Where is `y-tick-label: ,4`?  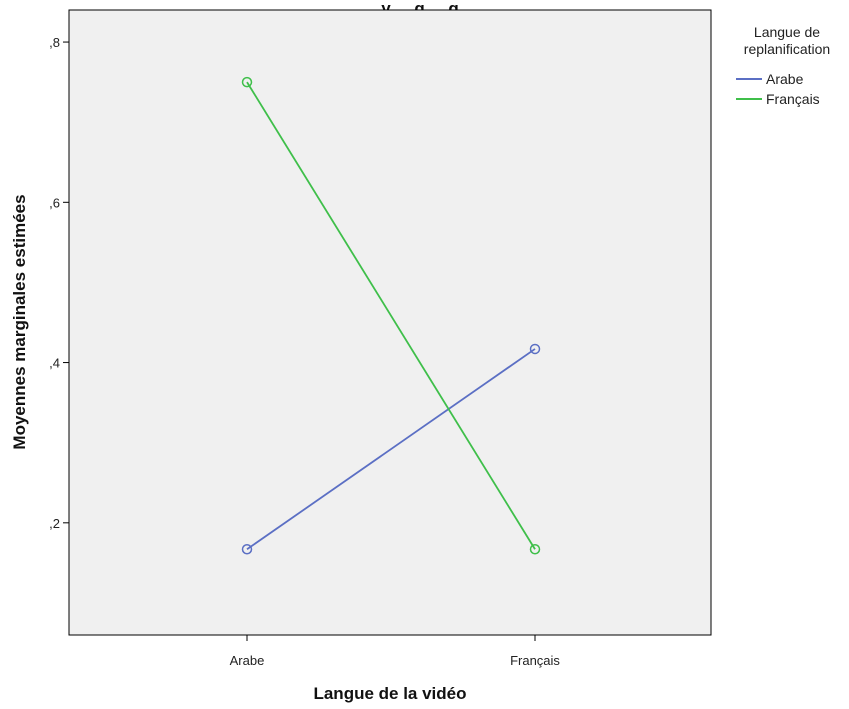 y-tick-label: ,4 is located at coordinates (54, 363).